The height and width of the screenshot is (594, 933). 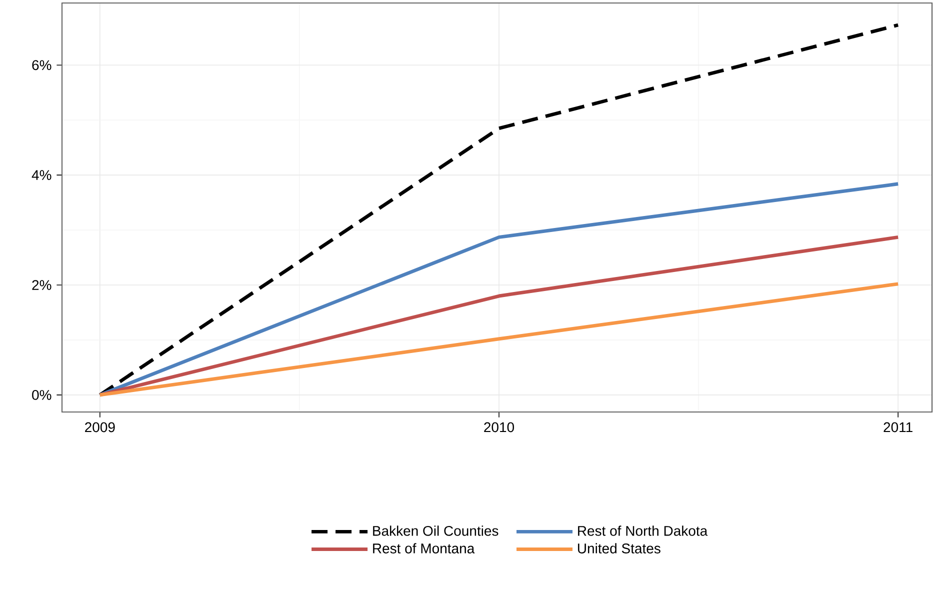 What do you see at coordinates (619, 548) in the screenshot?
I see `legend-label: United States` at bounding box center [619, 548].